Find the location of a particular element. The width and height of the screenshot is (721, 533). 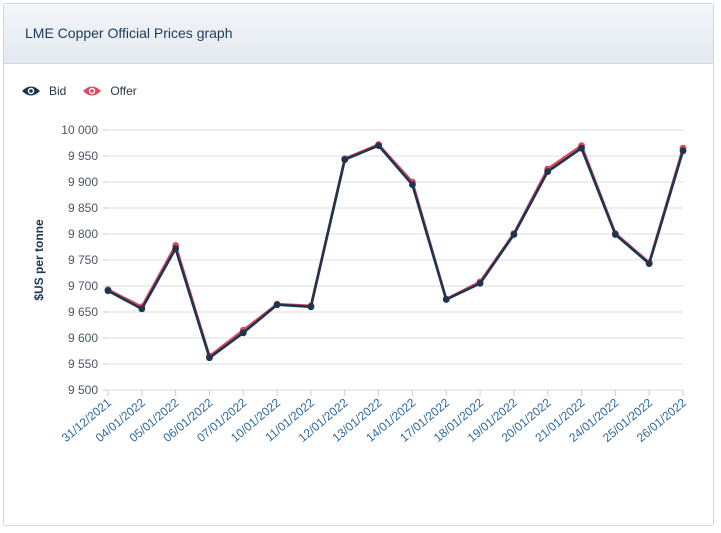

y-tick-label: 9 950 is located at coordinates (83, 156).